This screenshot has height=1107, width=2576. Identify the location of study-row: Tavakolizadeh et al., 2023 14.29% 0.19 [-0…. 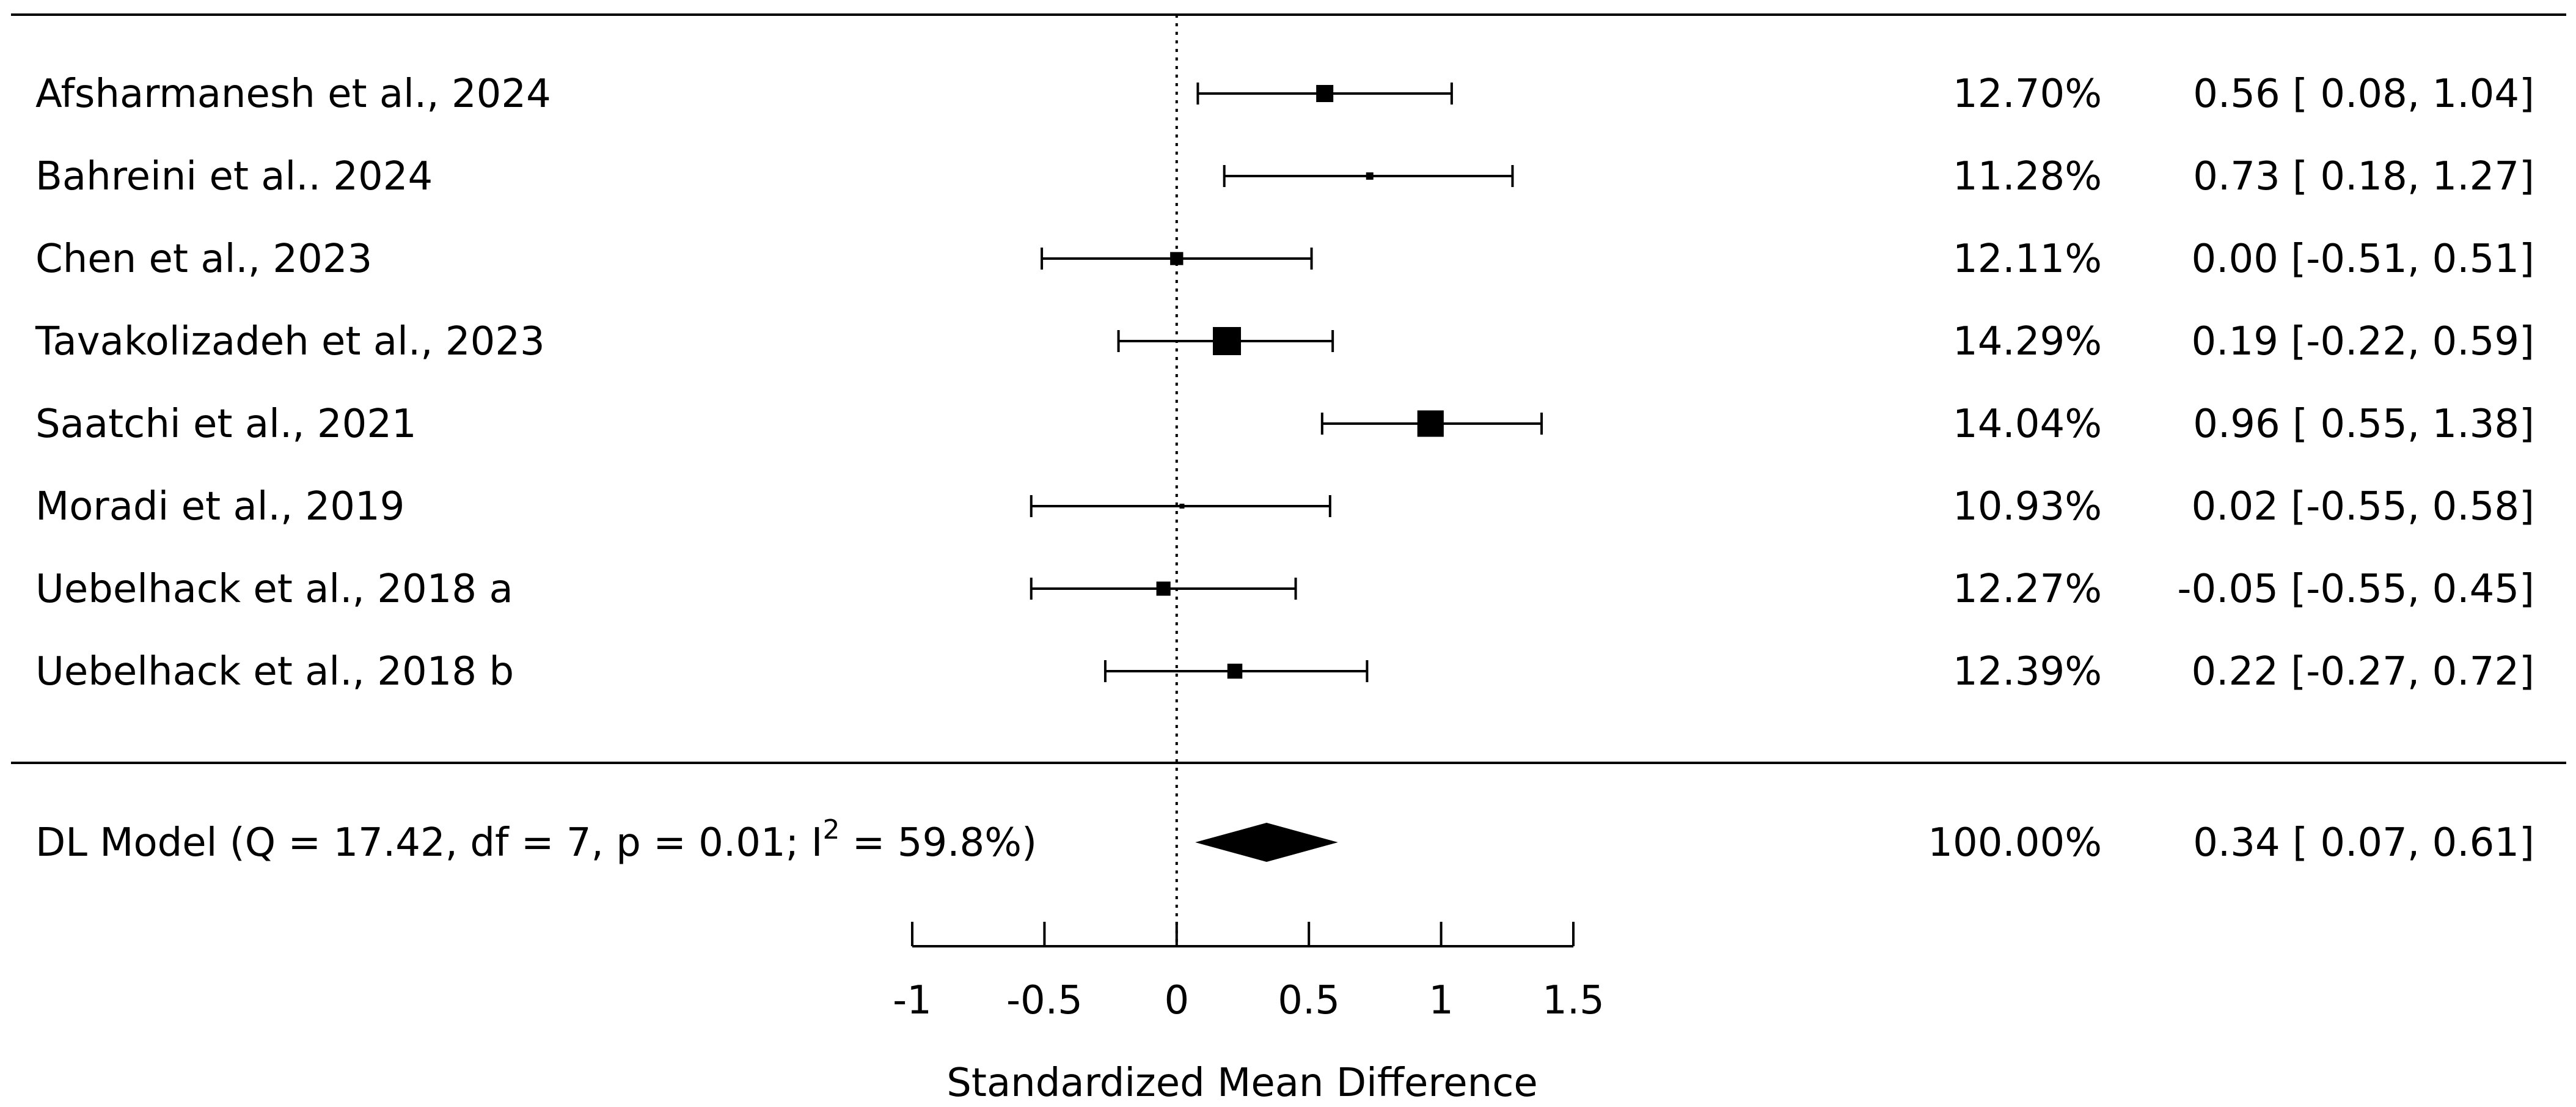
(1284, 341).